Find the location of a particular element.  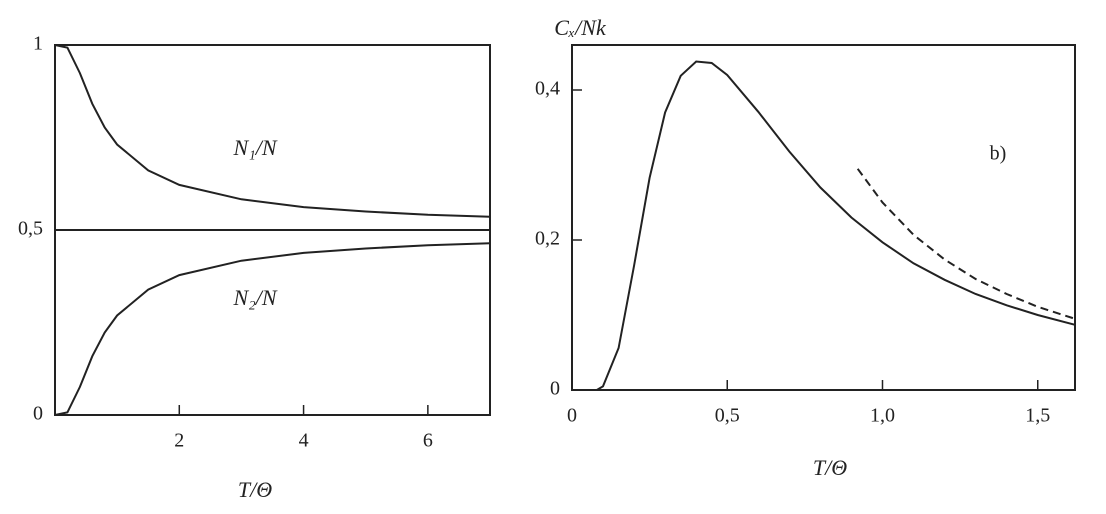

x-tick-label: 1,0 is located at coordinates (882, 416).